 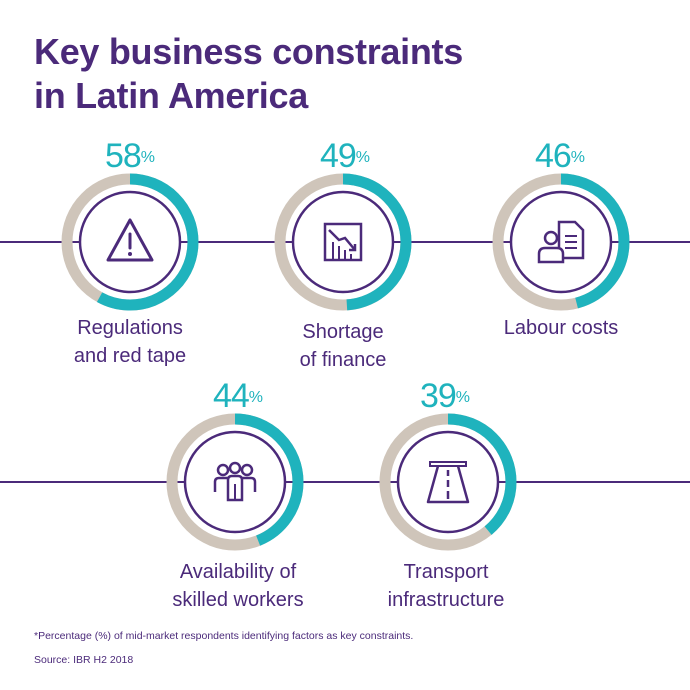 I want to click on value-label: 58%, so click(x=130, y=156).